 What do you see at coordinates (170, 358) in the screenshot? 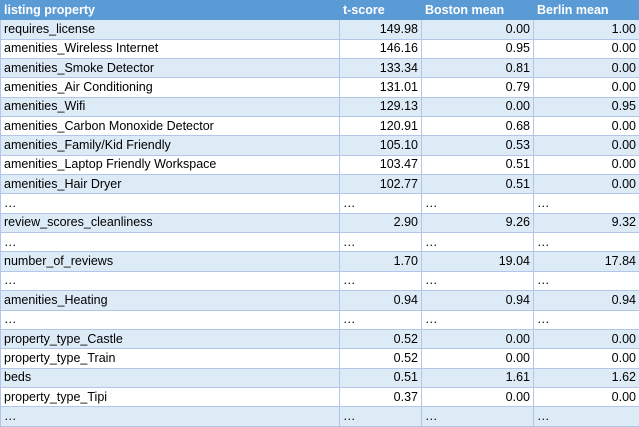
I see `property-cell: property_type_Train` at bounding box center [170, 358].